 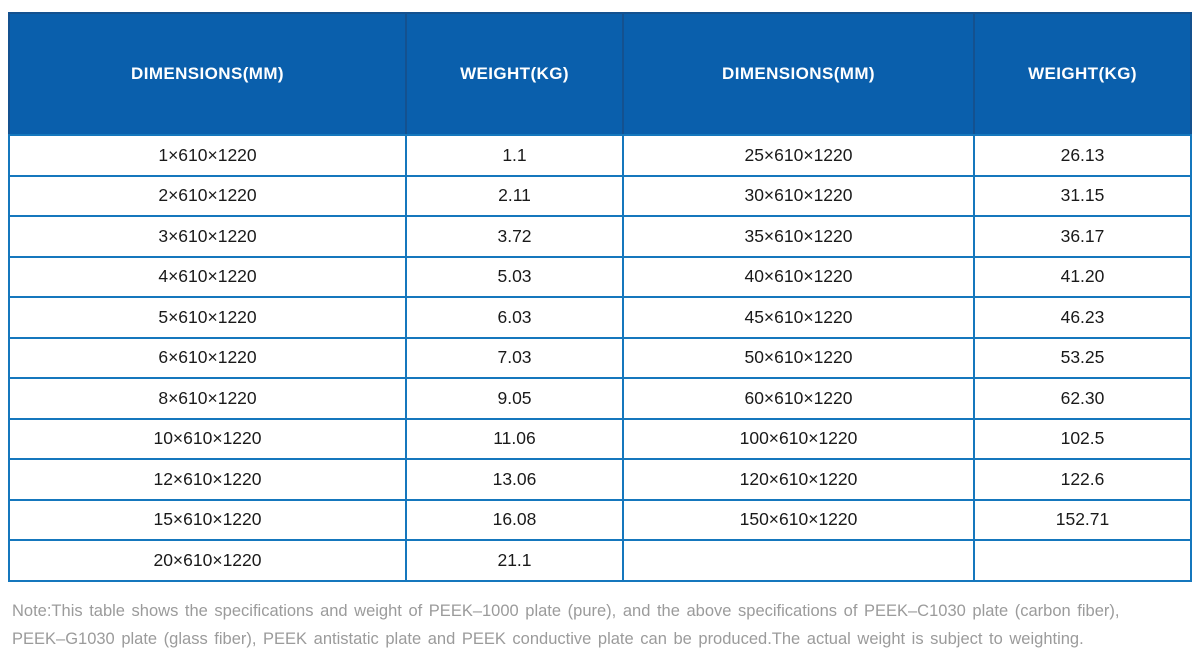 What do you see at coordinates (798, 560) in the screenshot?
I see `dimensions-cell` at bounding box center [798, 560].